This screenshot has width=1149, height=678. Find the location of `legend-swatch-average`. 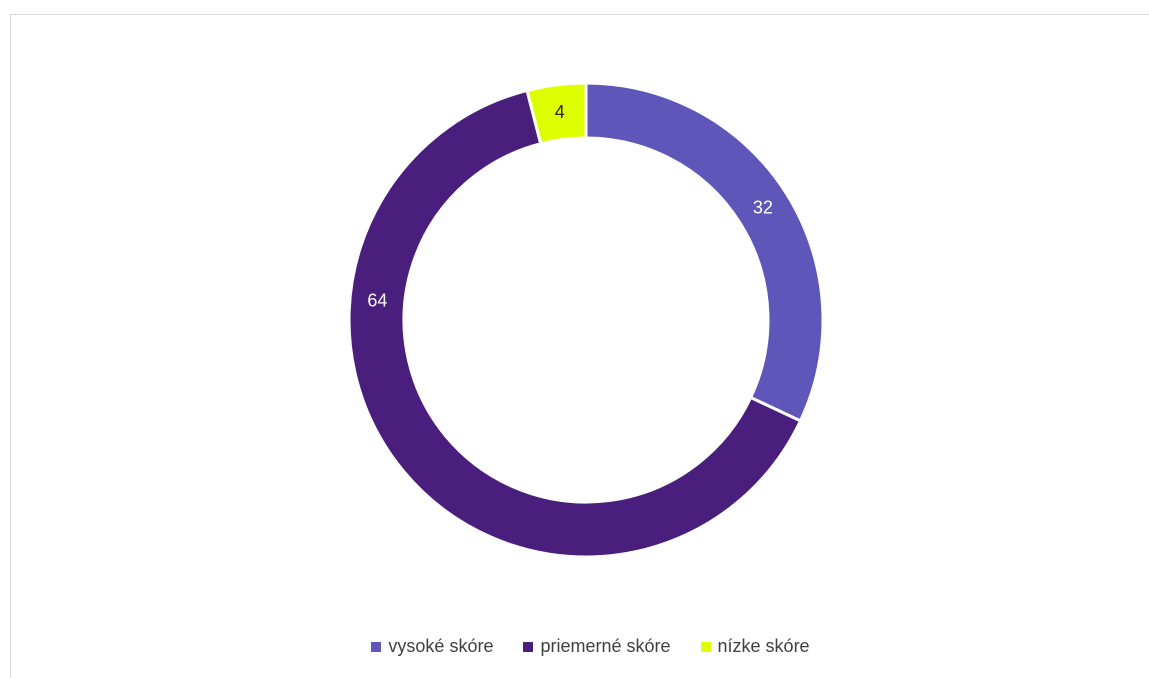

legend-swatch-average is located at coordinates (528, 646).